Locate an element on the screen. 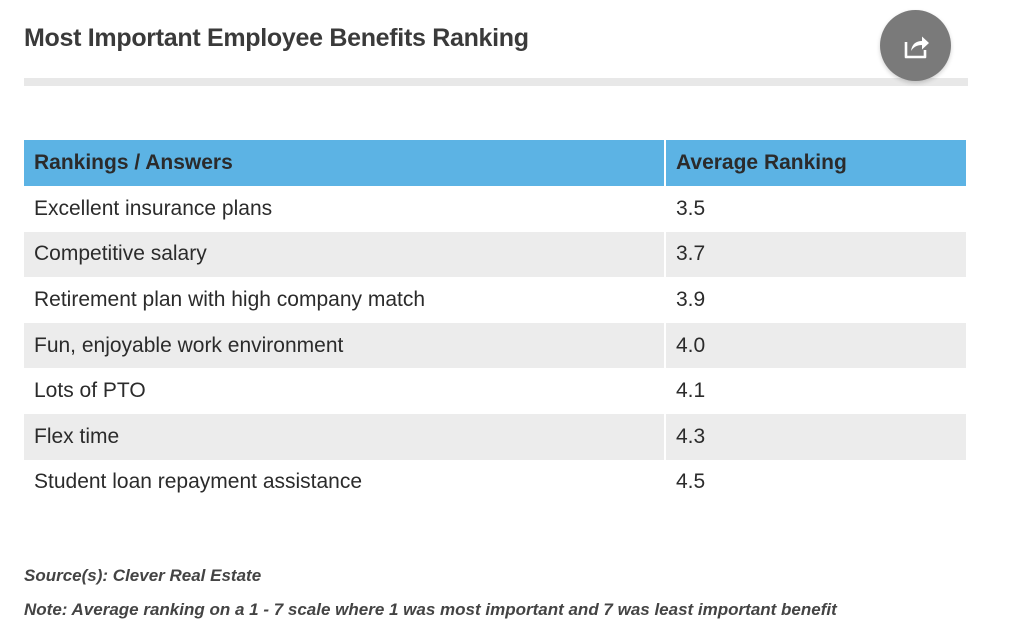 Image resolution: width=1027 pixels, height=631 pixels. row-answer: Retirement plan with high company match is located at coordinates (345, 300).